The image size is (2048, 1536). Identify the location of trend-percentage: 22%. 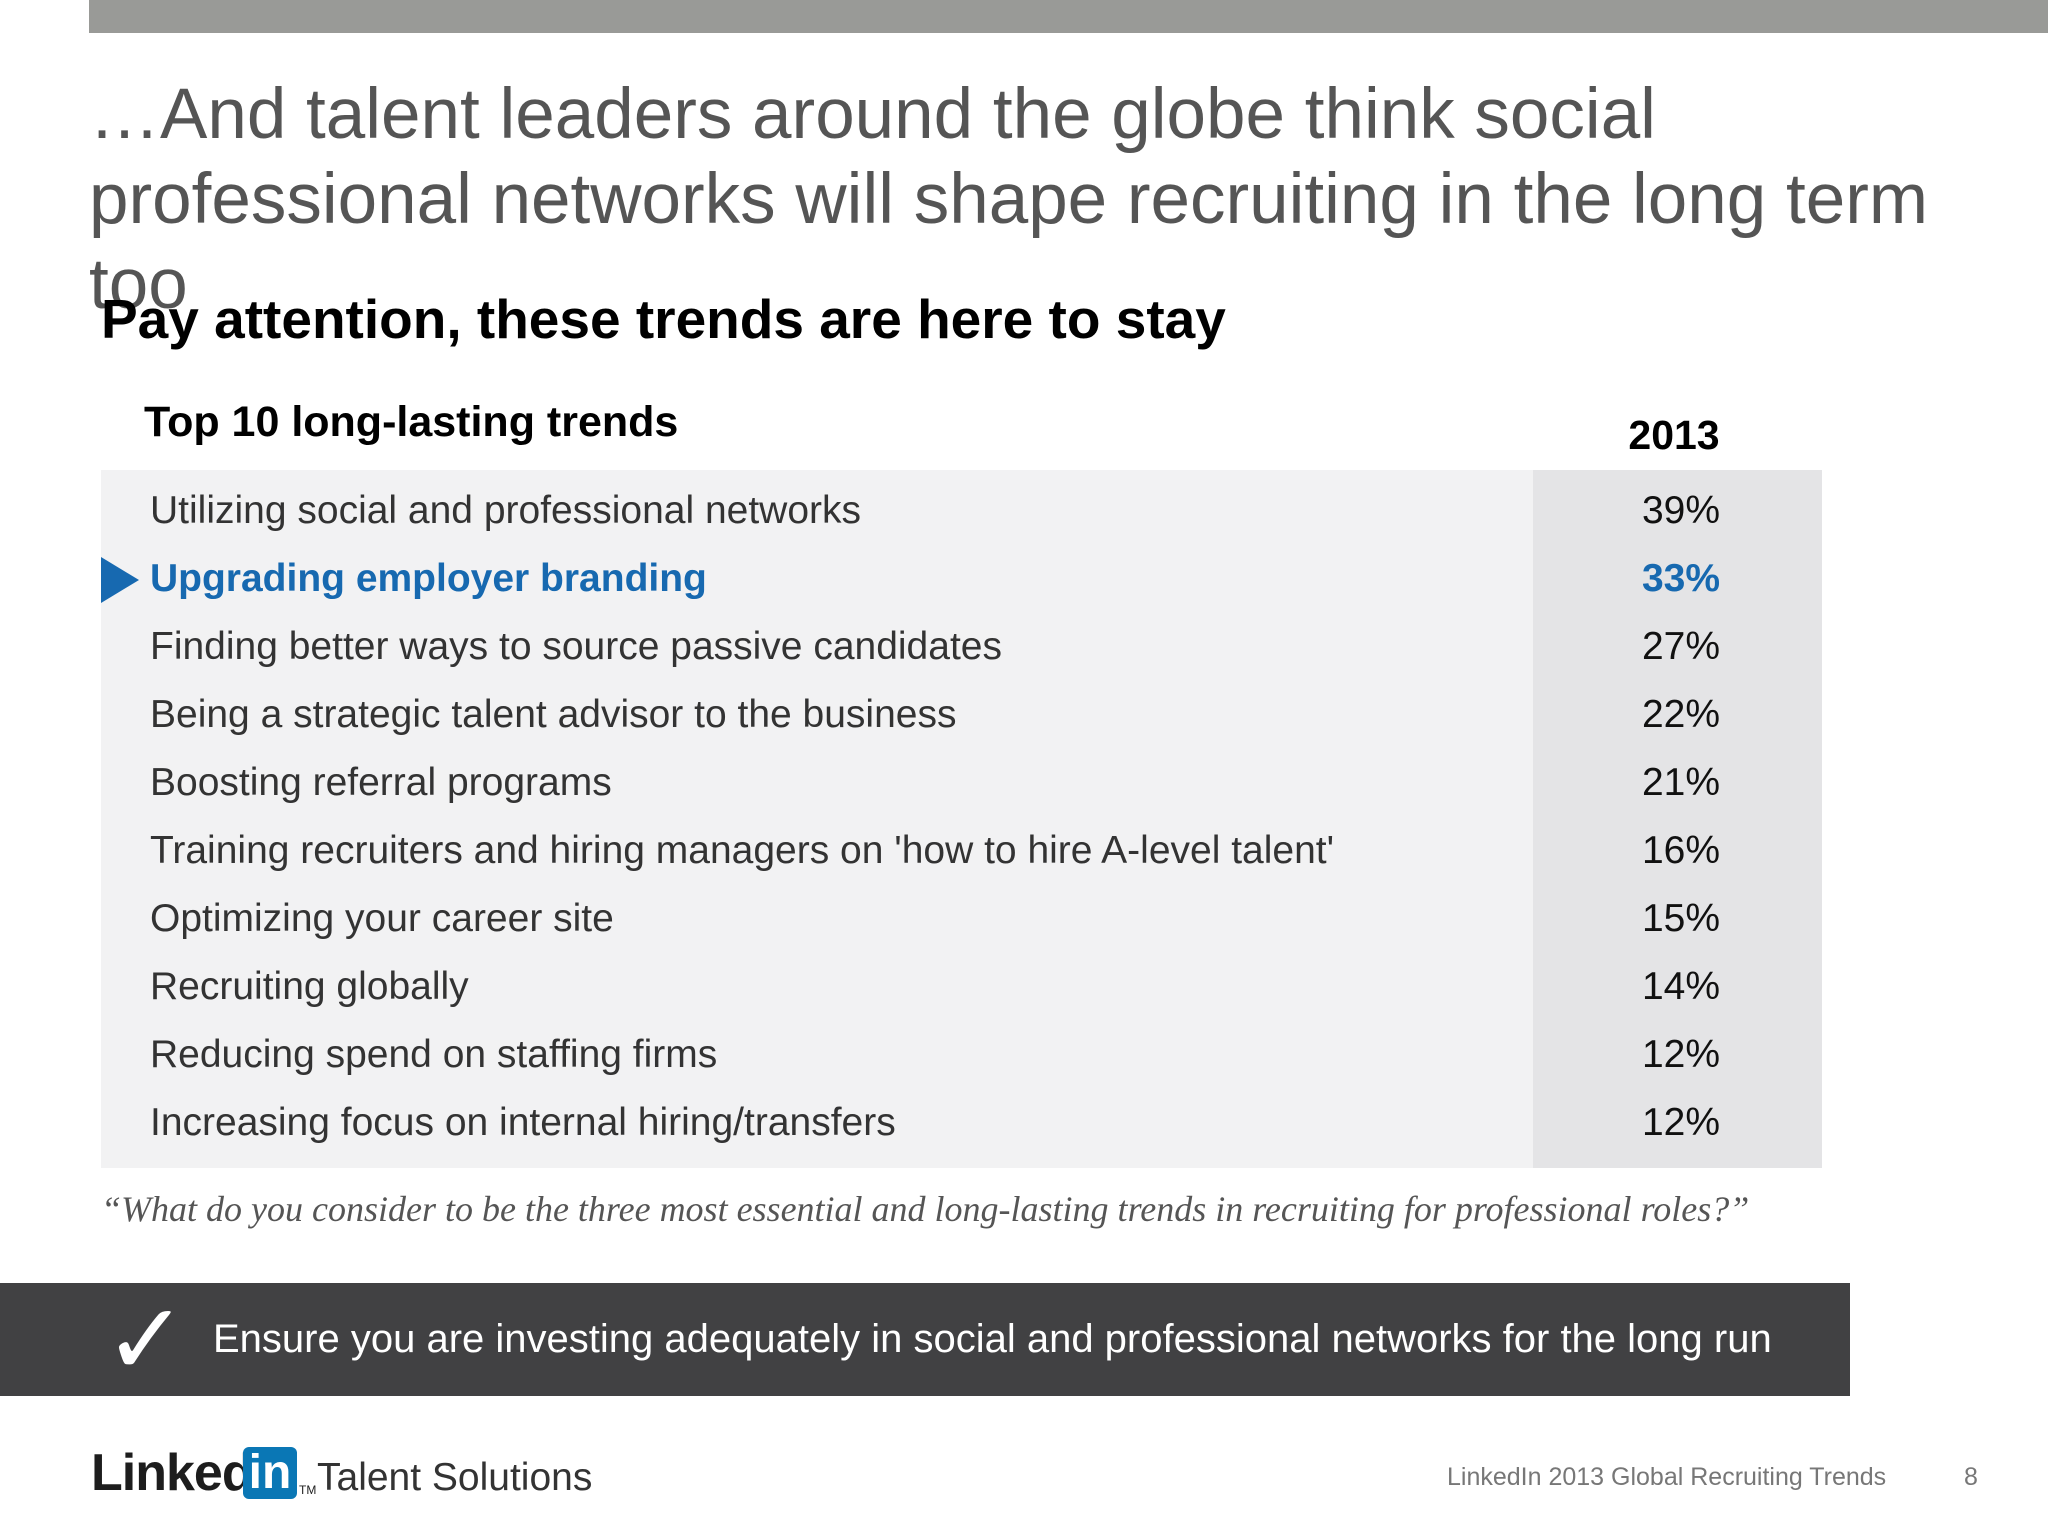
(1681, 714).